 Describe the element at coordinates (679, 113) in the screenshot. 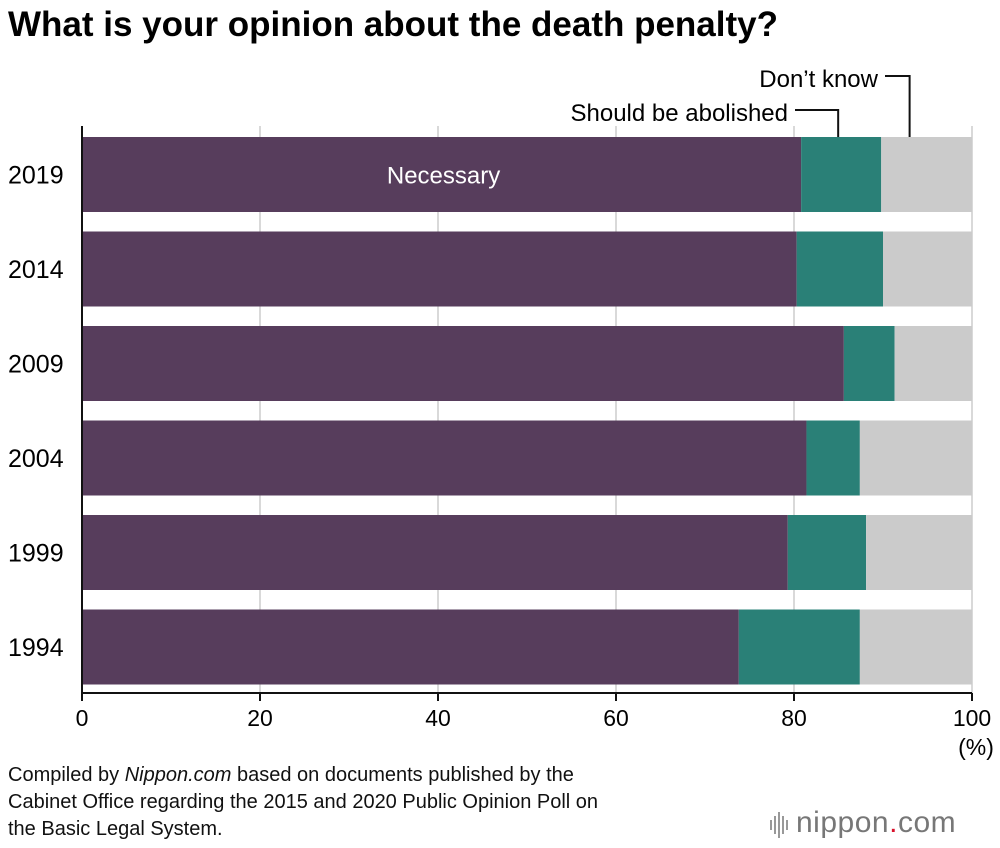

I see `series-label-abolished: Should be abolished` at that location.